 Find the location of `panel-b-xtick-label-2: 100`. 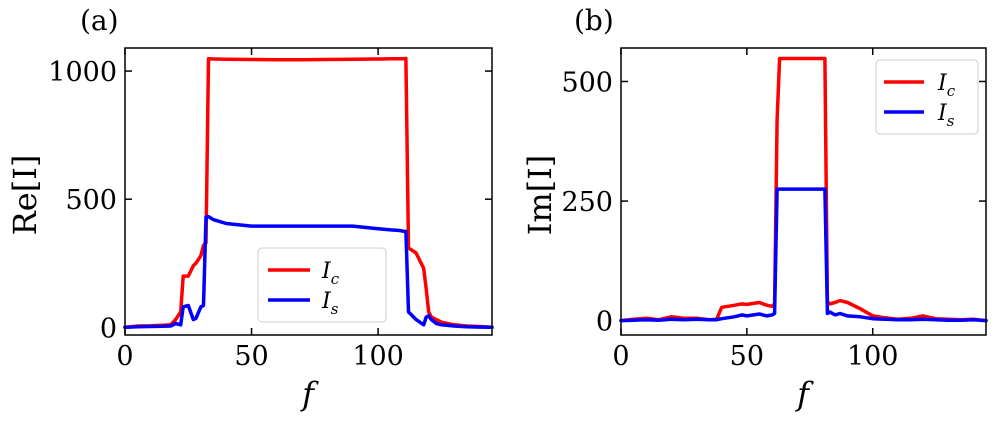

panel-b-xtick-label-2: 100 is located at coordinates (873, 356).